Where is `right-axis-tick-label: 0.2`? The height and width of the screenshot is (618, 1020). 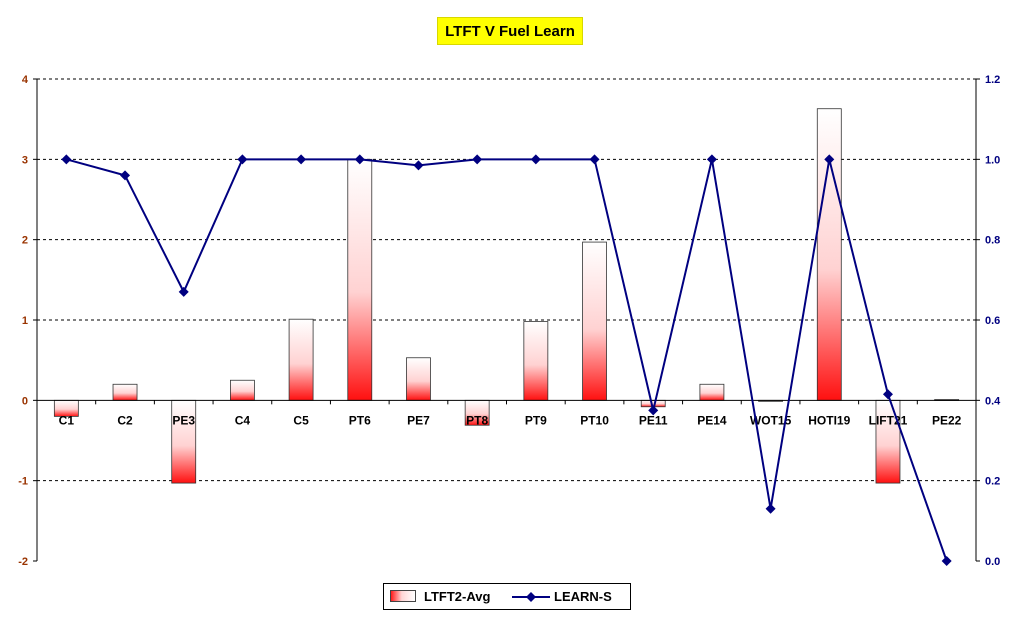 right-axis-tick-label: 0.2 is located at coordinates (992, 482).